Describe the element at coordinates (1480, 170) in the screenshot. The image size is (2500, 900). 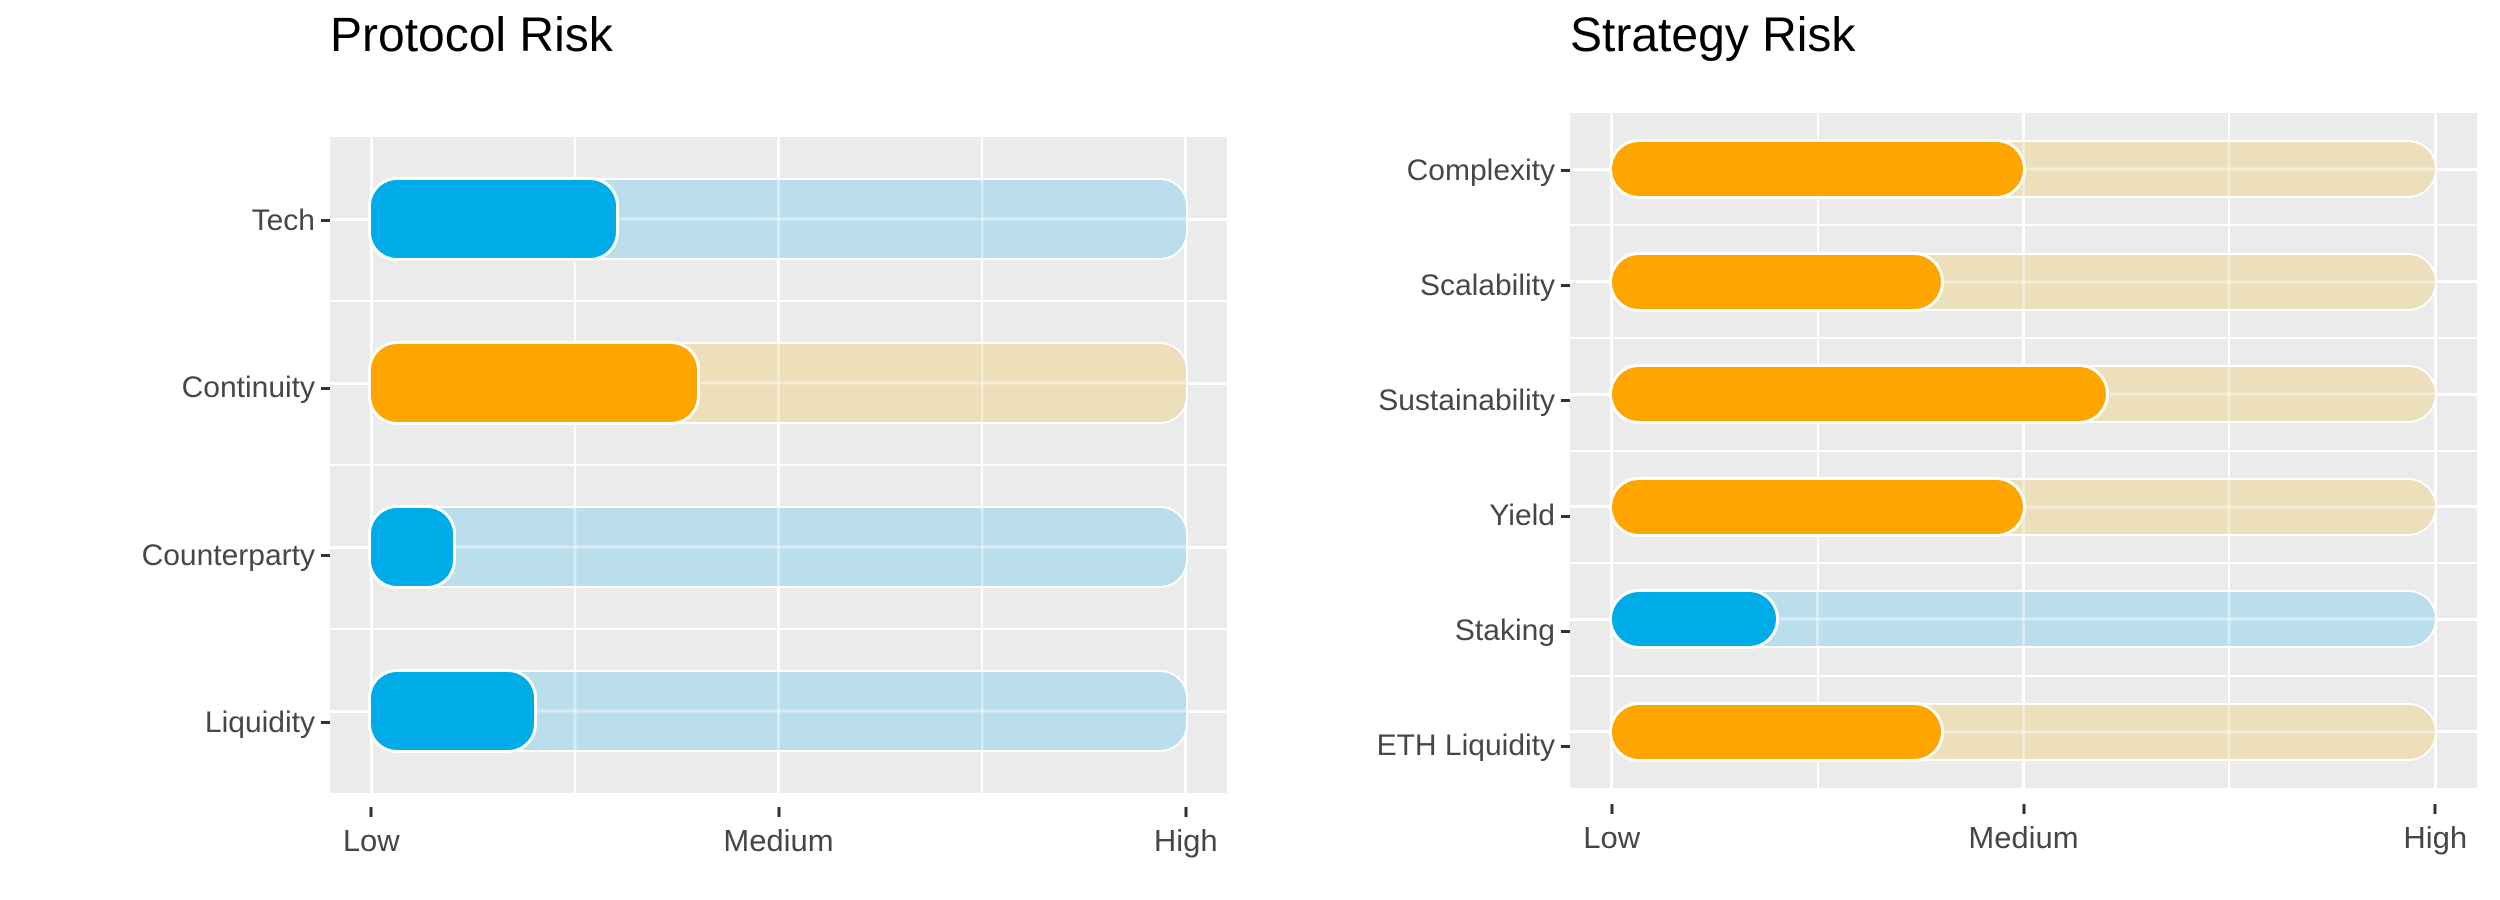
I see `y-axis-label: Complexity` at that location.